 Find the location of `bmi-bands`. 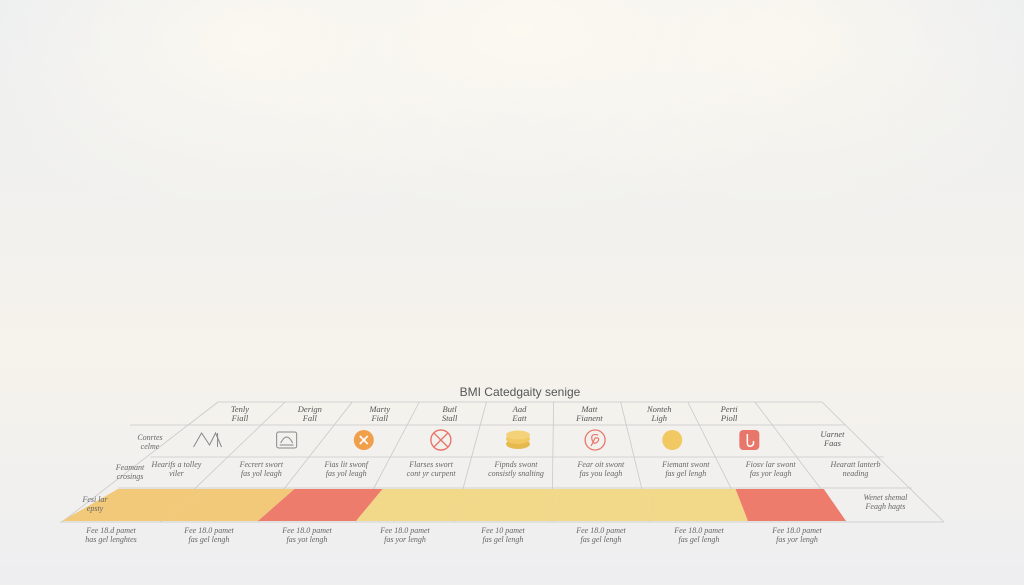

bmi-bands is located at coordinates (454, 505).